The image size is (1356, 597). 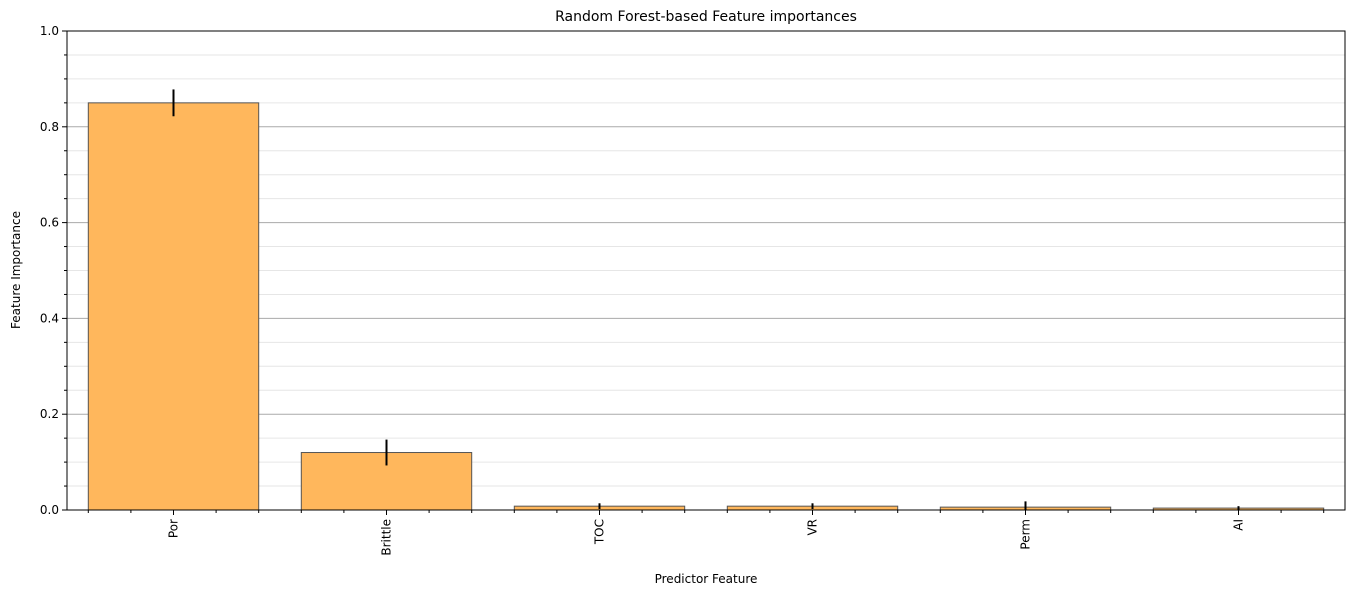 I want to click on y-tick-label: 1.0, so click(x=49, y=31).